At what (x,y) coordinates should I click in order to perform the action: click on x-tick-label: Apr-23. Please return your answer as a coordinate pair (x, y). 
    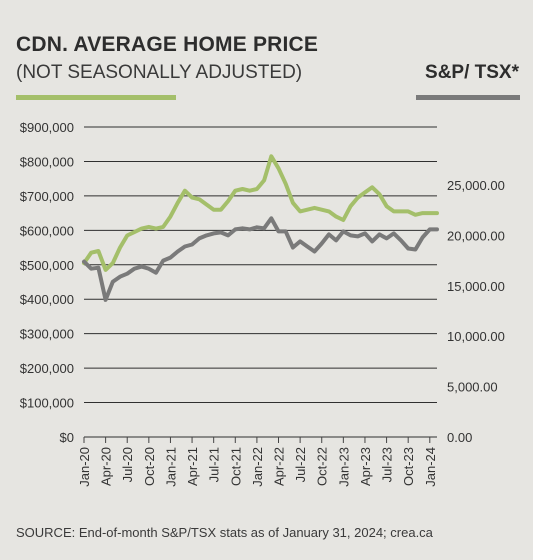
    Looking at the image, I should click on (365, 466).